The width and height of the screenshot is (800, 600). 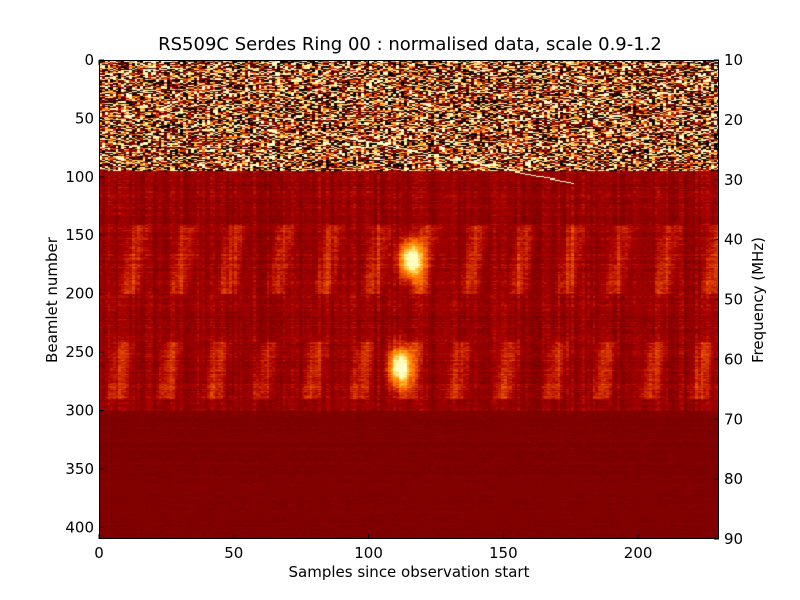 What do you see at coordinates (733, 539) in the screenshot?
I see `y2-tick-label: 90` at bounding box center [733, 539].